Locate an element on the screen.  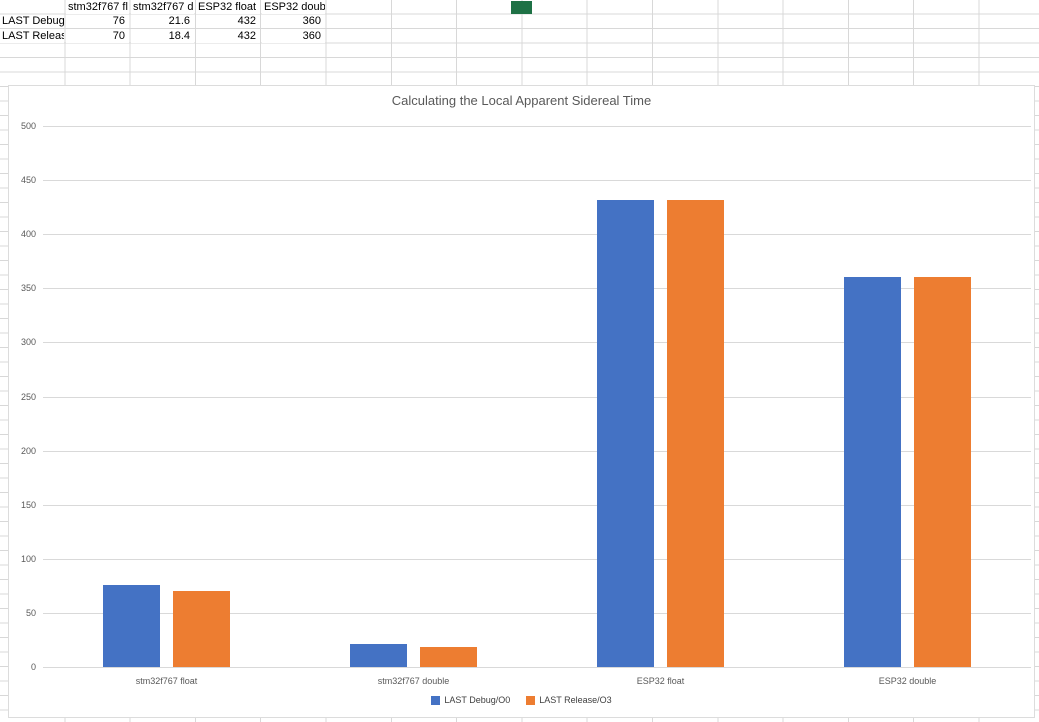
cell-C1: stm32f767 d is located at coordinates (162, 7).